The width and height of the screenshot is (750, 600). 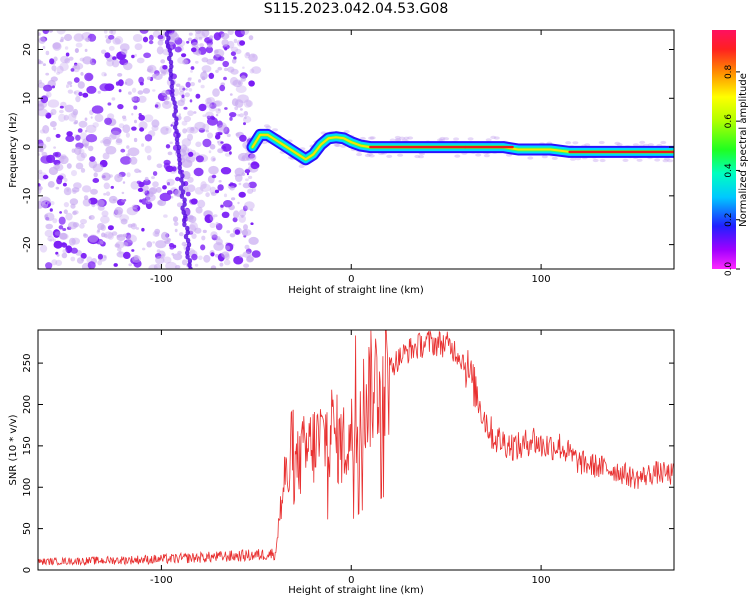 What do you see at coordinates (356, 290) in the screenshot?
I see `spectrogram-x-label: Height of straight line (km)` at bounding box center [356, 290].